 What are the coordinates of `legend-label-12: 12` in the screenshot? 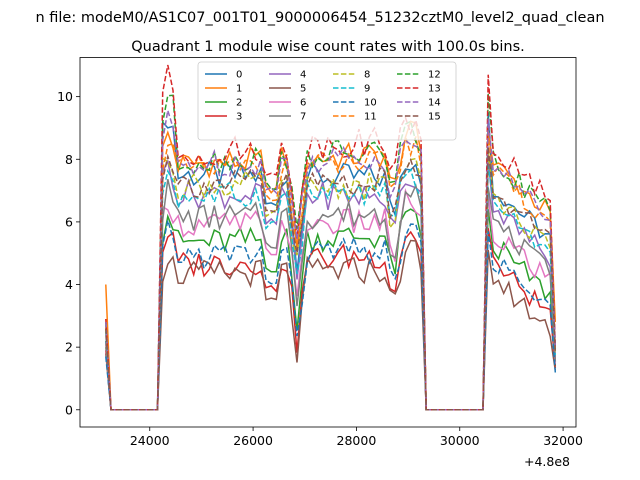 It's located at (434, 75).